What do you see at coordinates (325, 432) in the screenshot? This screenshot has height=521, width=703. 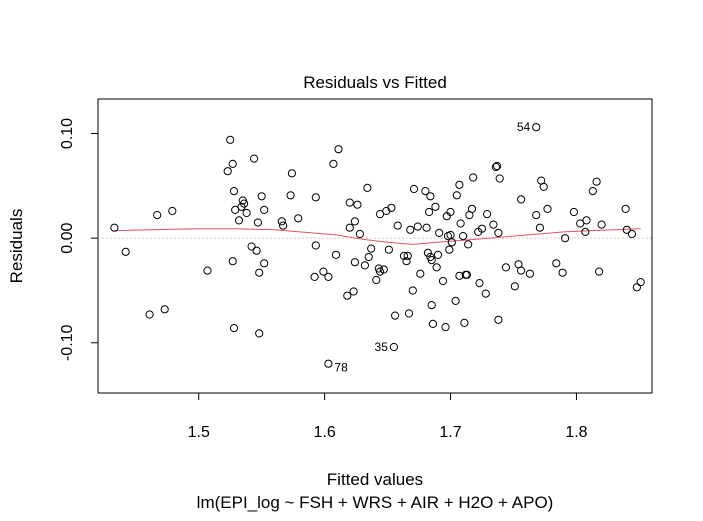 I see `x-tick-label: 1.6` at bounding box center [325, 432].